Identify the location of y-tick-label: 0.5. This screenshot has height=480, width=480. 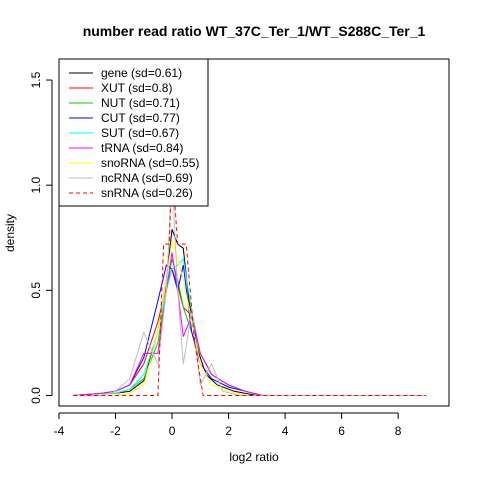
(36, 290).